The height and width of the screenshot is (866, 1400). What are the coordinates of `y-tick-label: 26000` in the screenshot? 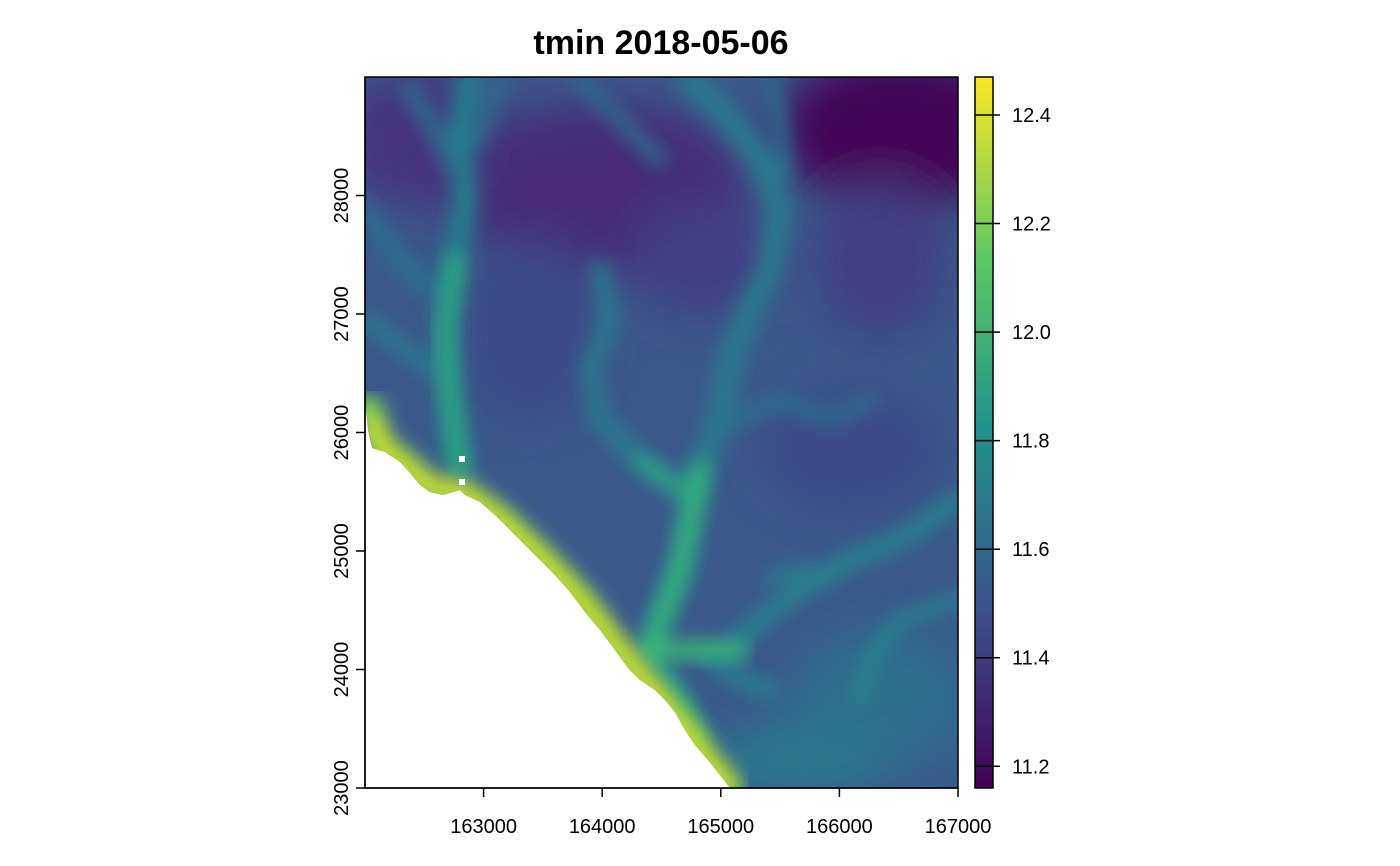 It's located at (342, 433).